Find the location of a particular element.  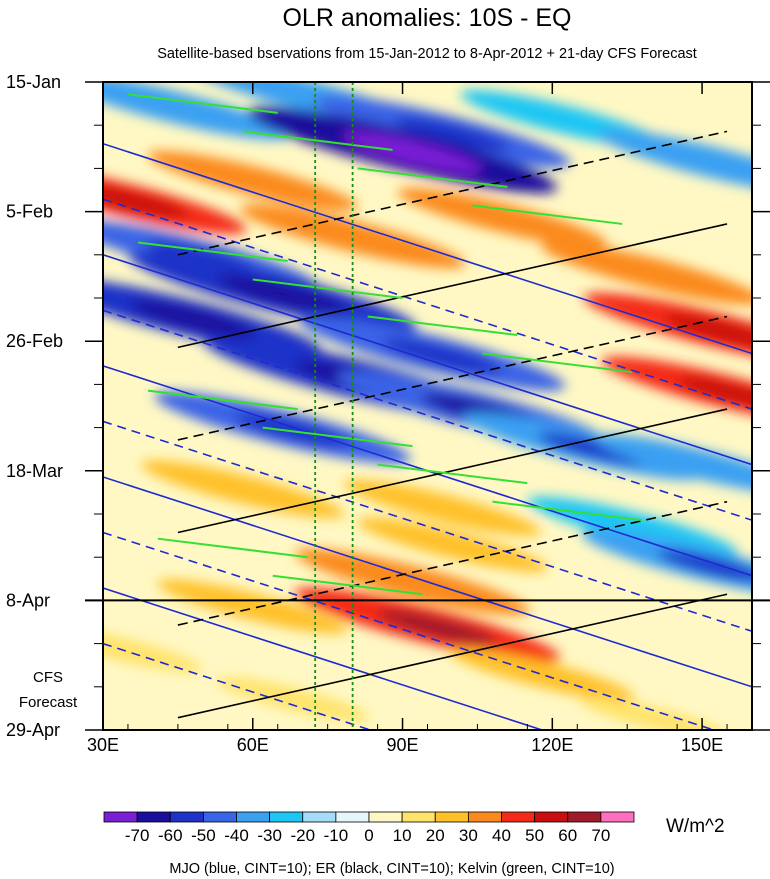

colorbar: -70 -60 -50 -40 -30 -20 -10 0 10 20 30 40 50 60 70 is located at coordinates (369, 828).